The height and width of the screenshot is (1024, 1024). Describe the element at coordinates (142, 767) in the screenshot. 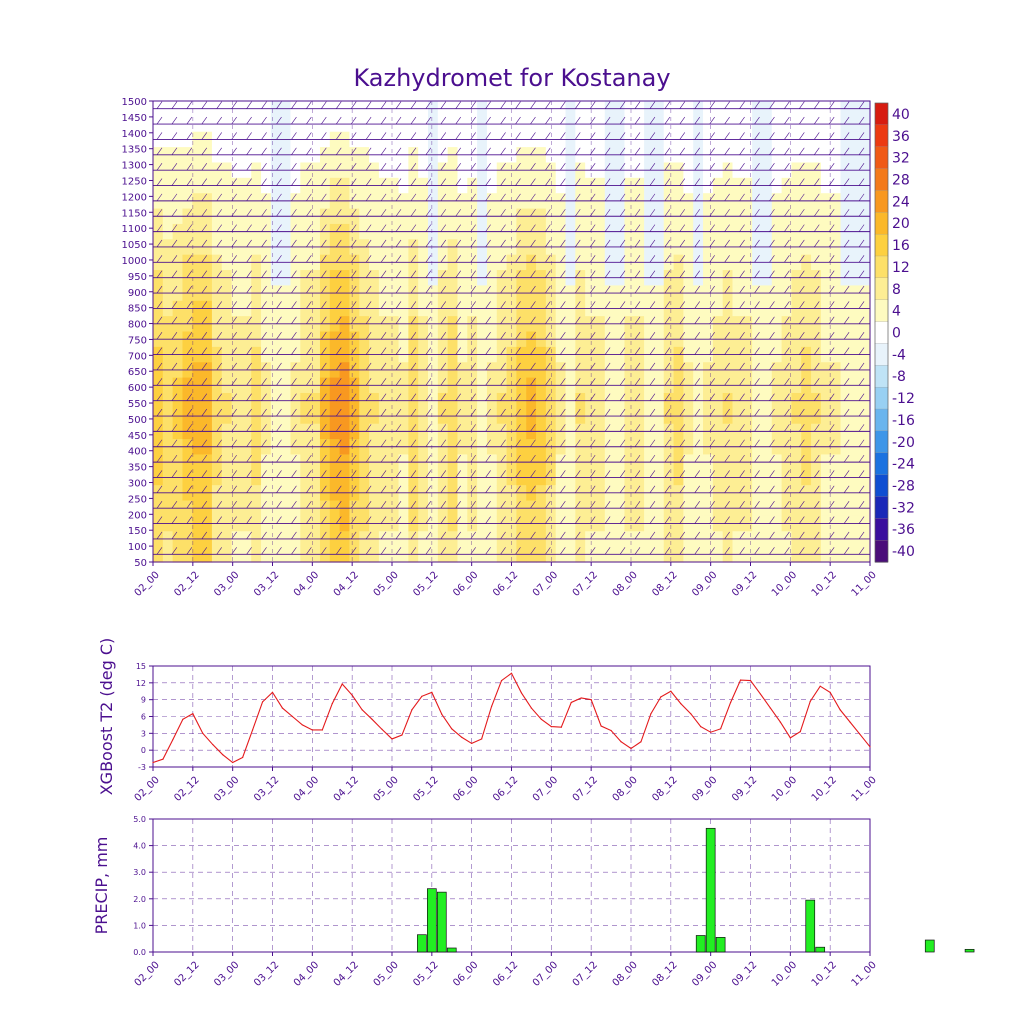

I see `t2-ytick-label: -3` at that location.